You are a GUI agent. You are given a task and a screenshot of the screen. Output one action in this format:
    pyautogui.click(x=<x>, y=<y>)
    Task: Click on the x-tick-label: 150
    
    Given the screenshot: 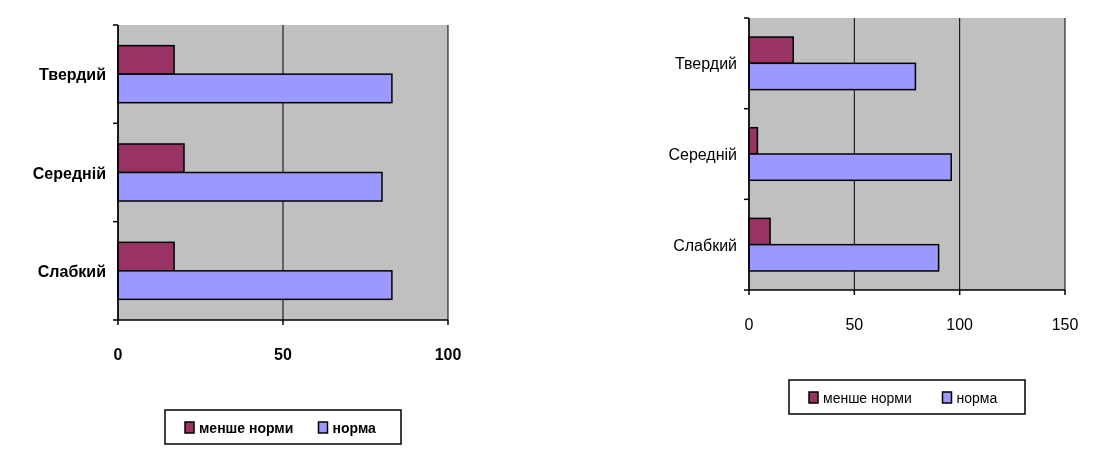 What is the action you would take?
    pyautogui.click(x=1065, y=324)
    